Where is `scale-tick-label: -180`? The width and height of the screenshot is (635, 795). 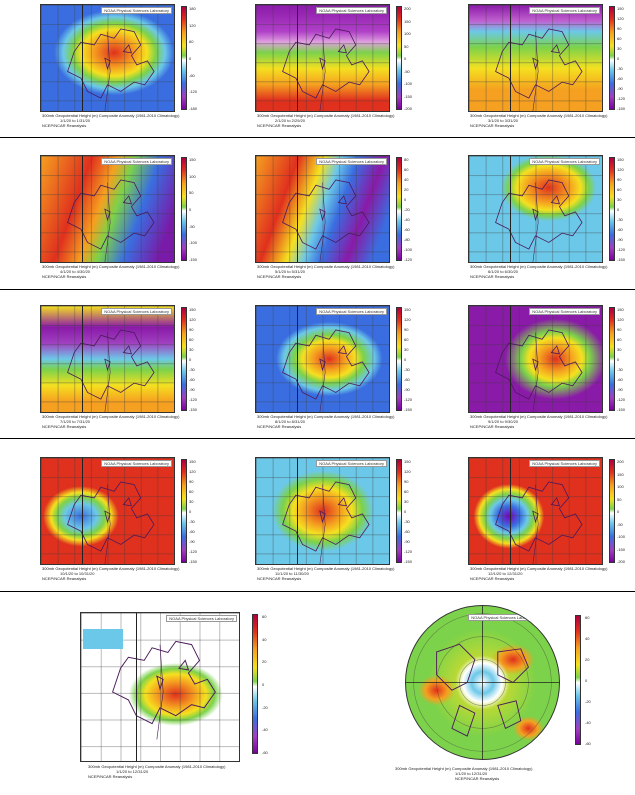 scale-tick-label: -180 is located at coordinates (193, 108).